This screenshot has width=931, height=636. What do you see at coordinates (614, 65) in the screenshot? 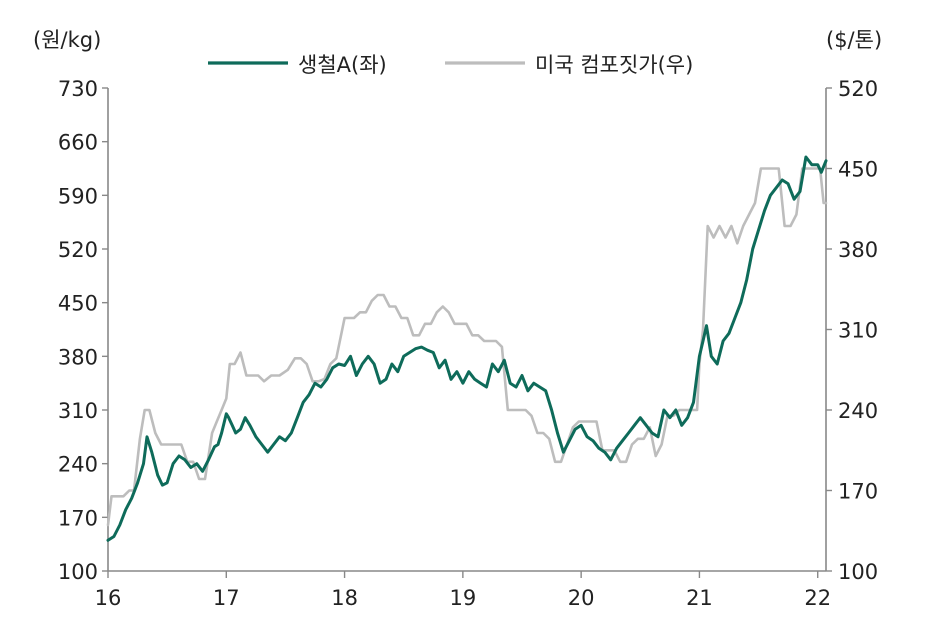
I see `legend-label-us-composite: 미국 컴포짓가(우)` at bounding box center [614, 65].